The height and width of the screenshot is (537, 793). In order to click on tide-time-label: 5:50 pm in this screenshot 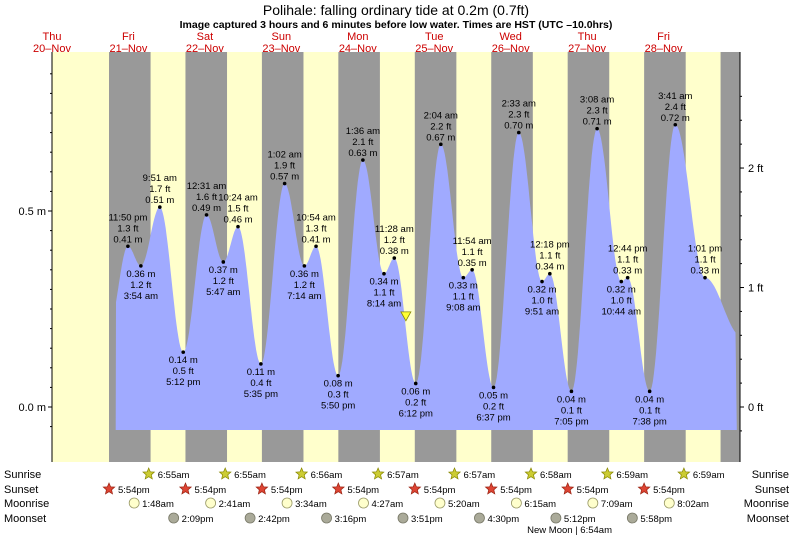, I will do `click(338, 406)`.